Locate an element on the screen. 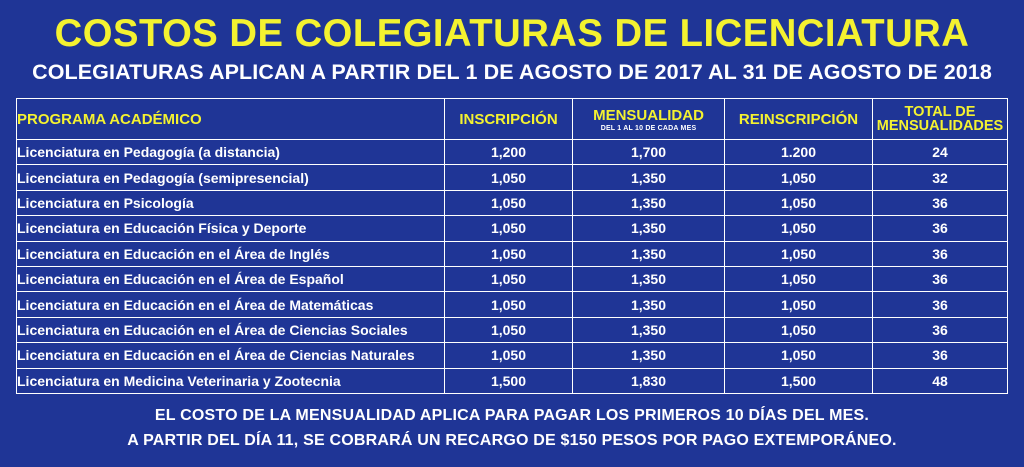 The height and width of the screenshot is (467, 1024). cell-total: 24 is located at coordinates (940, 152).